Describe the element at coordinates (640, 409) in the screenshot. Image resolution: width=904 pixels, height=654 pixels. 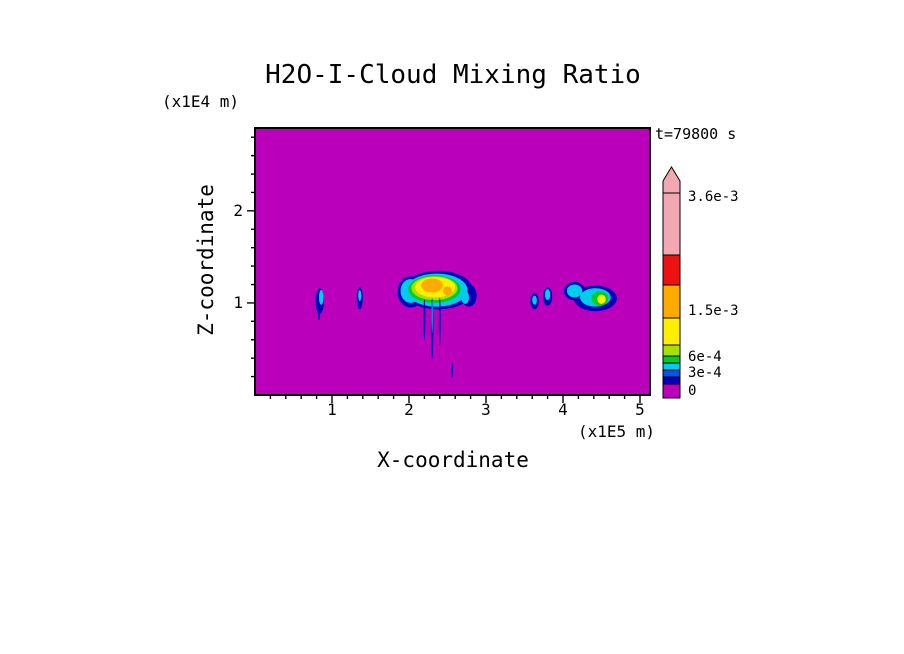
I see `x-tick-label: 5` at that location.